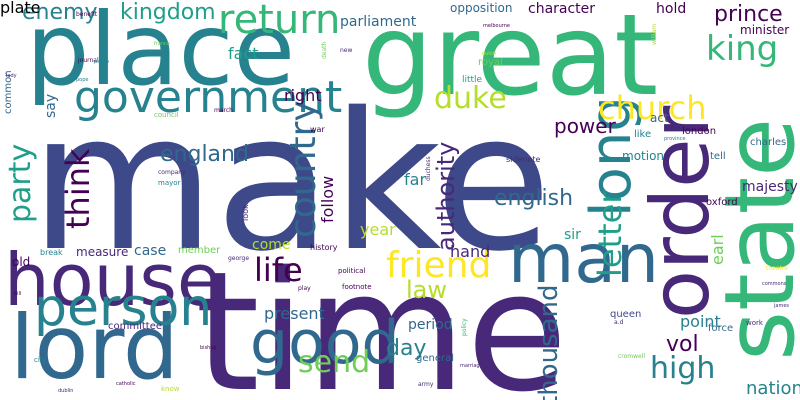 The image size is (800, 400). I want to click on word-sidenote: sidenote, so click(523, 159).